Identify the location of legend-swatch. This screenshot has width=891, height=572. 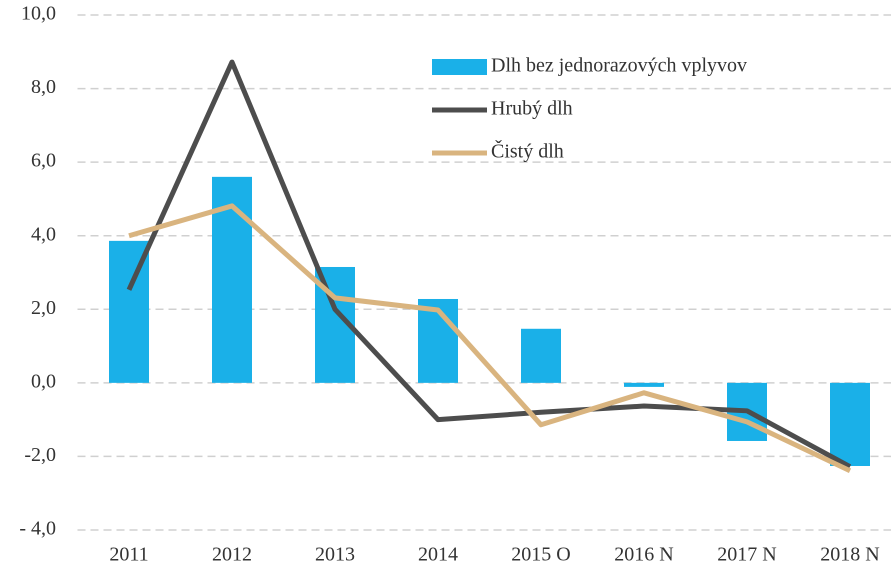
(459, 67).